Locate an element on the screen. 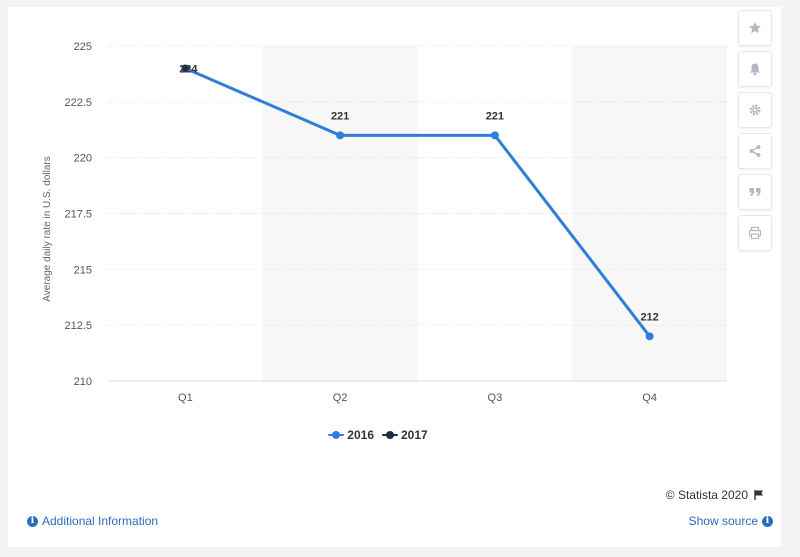  x-axis-ticks: Q1 Q2 Q3 Q4 is located at coordinates (417, 398).